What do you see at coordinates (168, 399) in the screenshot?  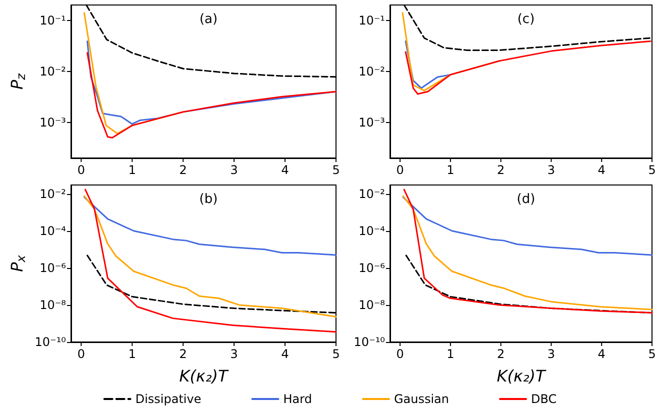 I see `legend-label: Dissipative` at bounding box center [168, 399].